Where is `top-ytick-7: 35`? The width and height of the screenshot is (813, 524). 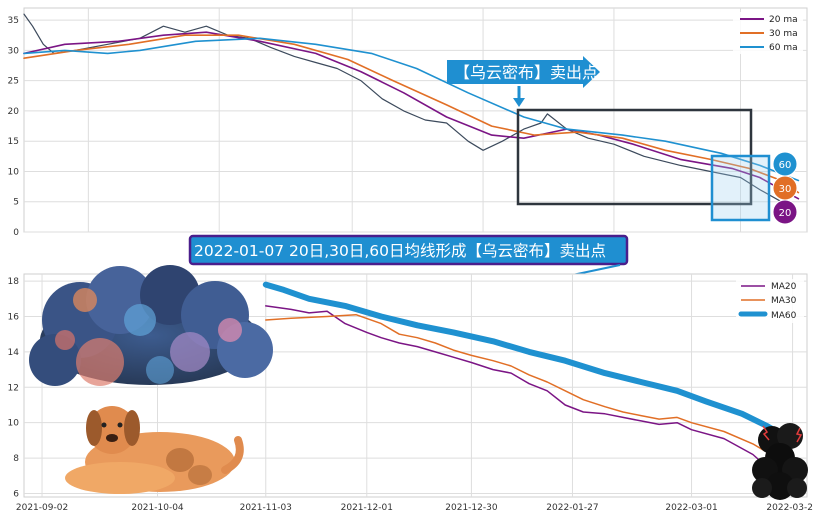 top-ytick-7: 35 is located at coordinates (13, 21).